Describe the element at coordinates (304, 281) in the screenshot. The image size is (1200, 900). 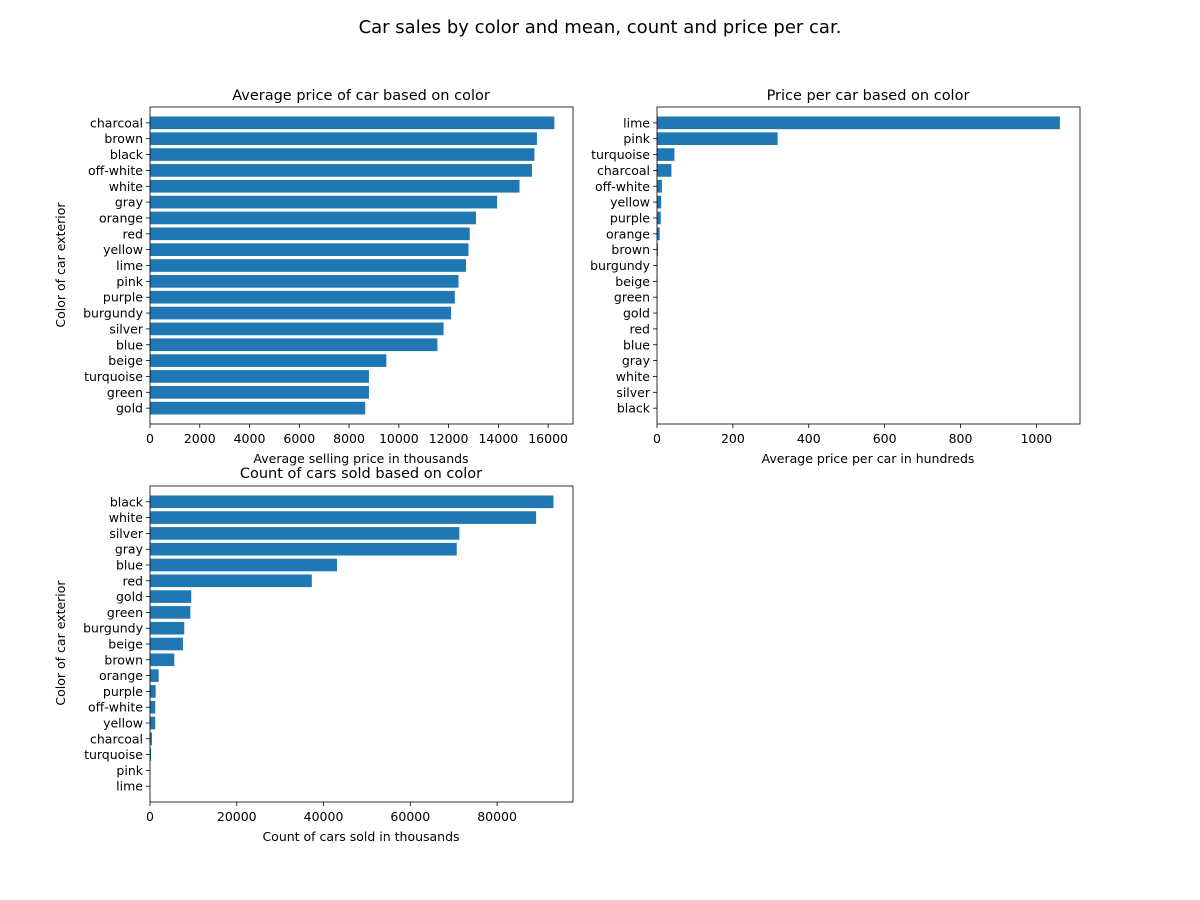
I see `bar-avg-price-pink` at that location.